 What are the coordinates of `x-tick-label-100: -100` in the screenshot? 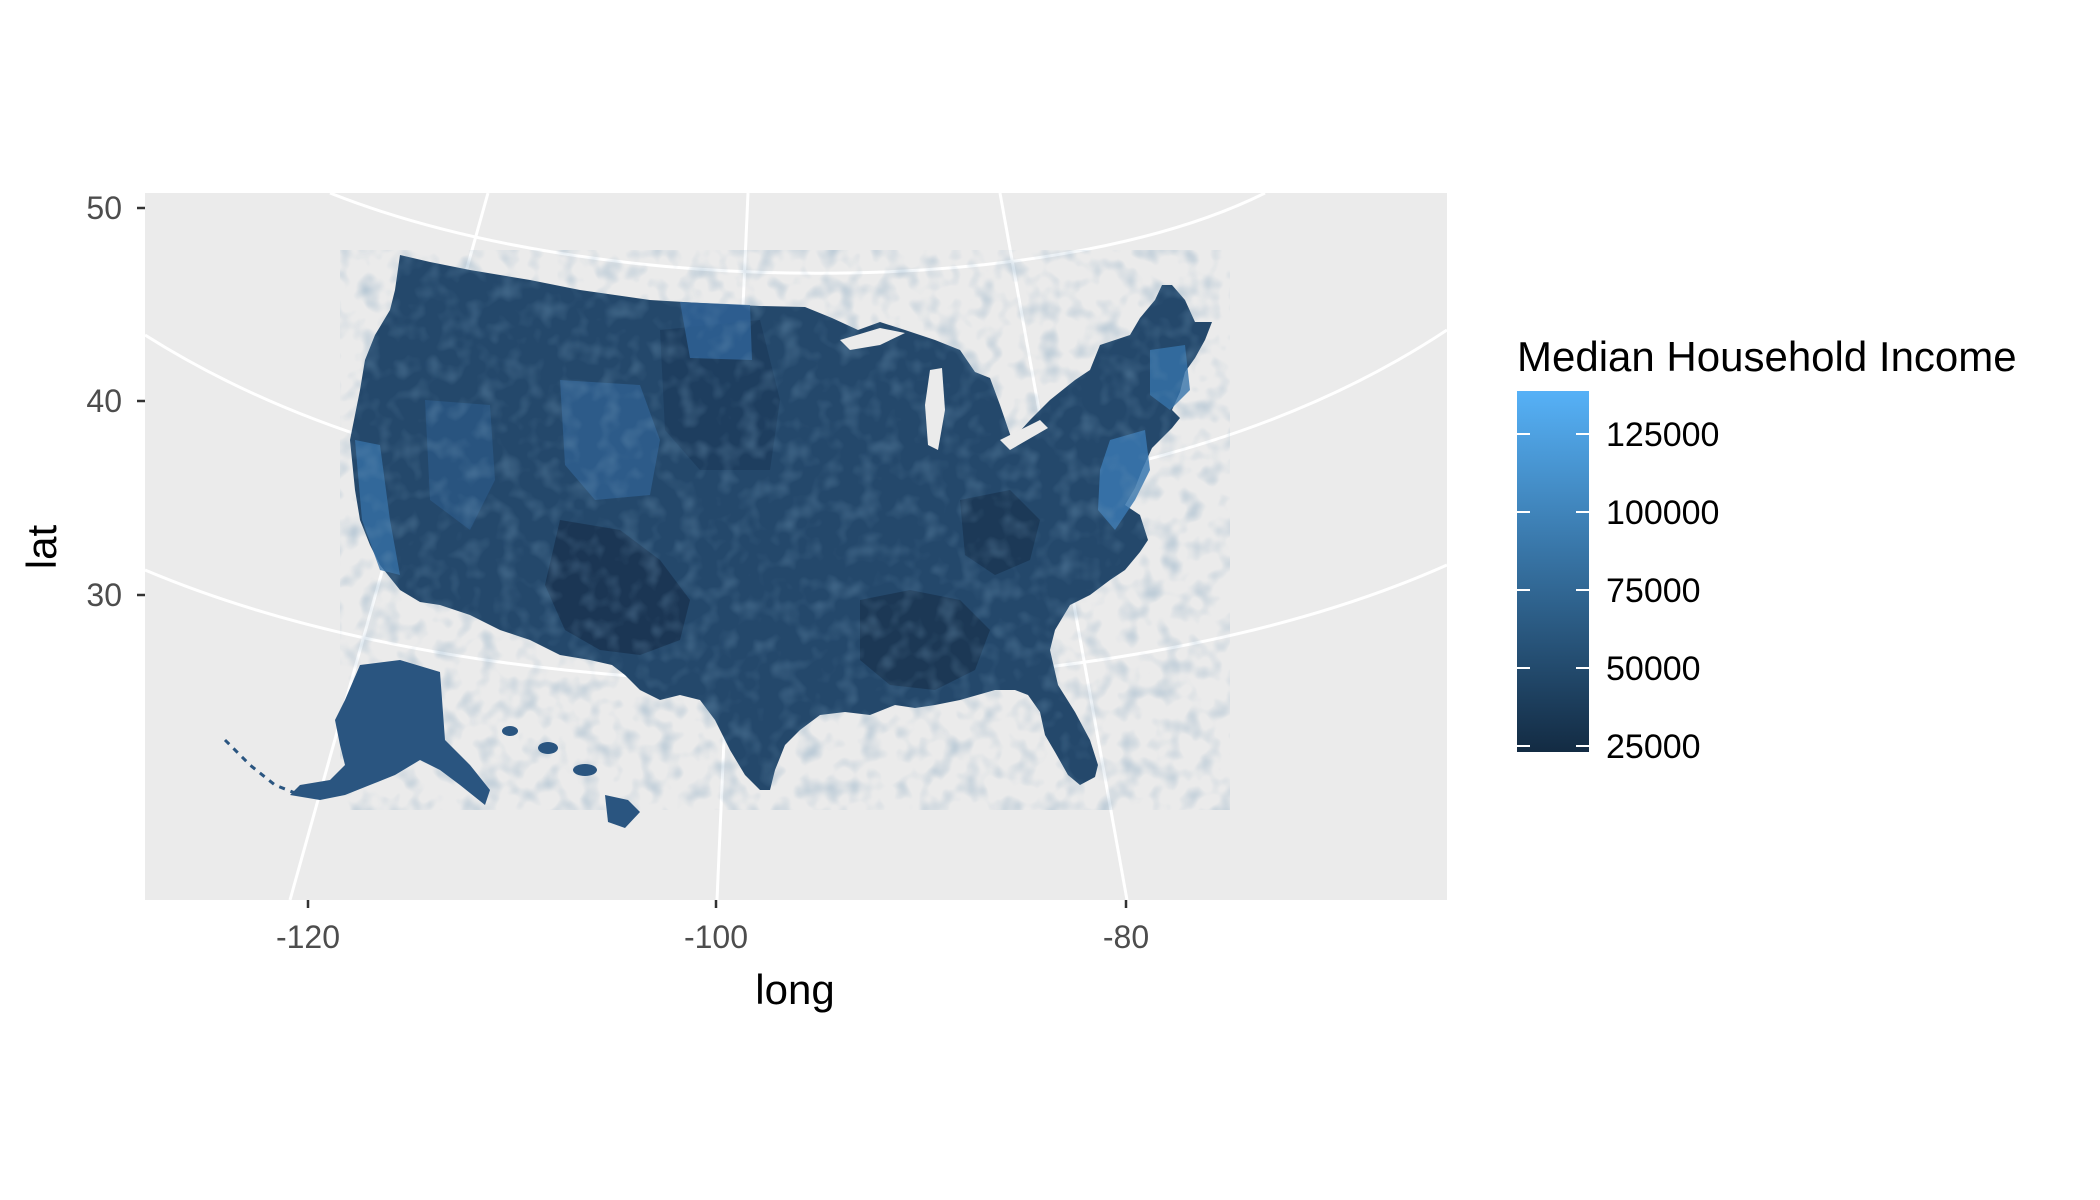 It's located at (716, 937).